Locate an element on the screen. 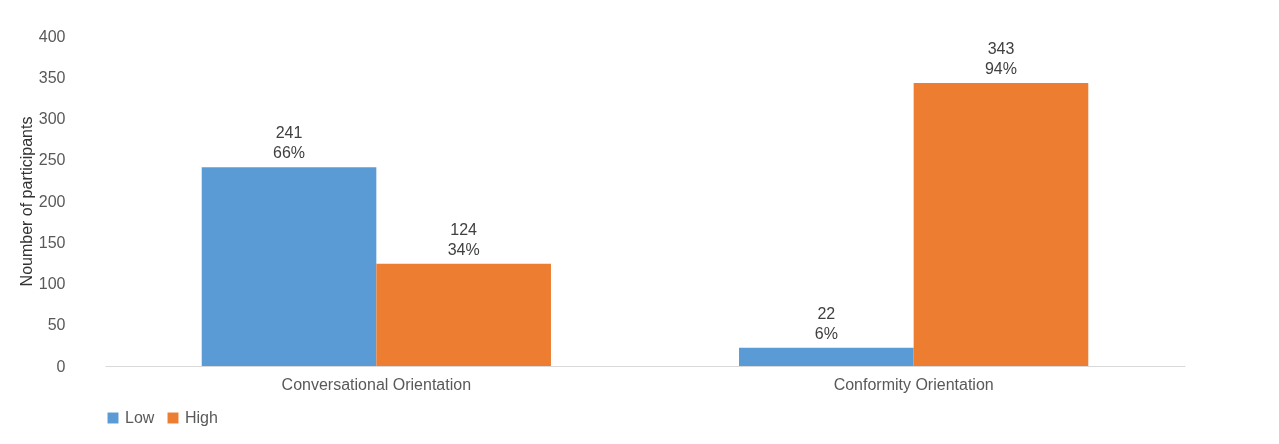 The width and height of the screenshot is (1279, 444). y-tick-label: 250 is located at coordinates (52, 160).